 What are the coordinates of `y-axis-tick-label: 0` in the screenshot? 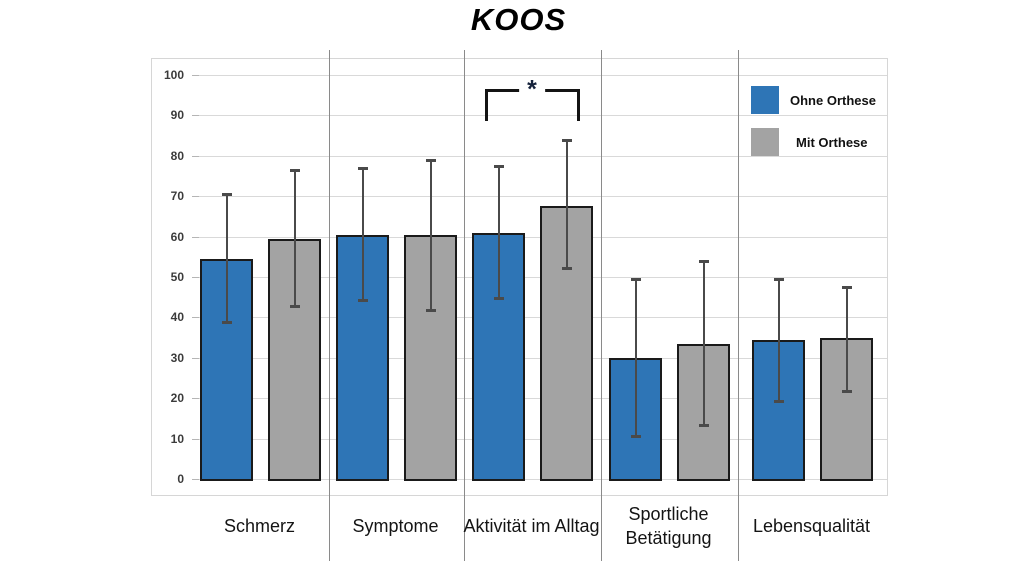 It's located at (180, 479).